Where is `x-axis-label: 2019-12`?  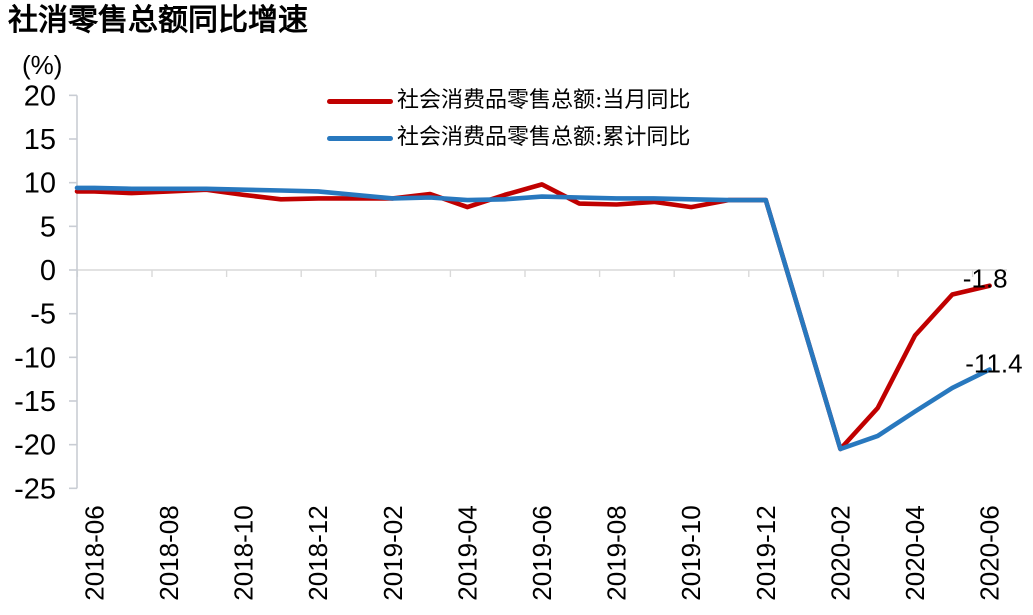 x-axis-label: 2019-12 is located at coordinates (766, 552).